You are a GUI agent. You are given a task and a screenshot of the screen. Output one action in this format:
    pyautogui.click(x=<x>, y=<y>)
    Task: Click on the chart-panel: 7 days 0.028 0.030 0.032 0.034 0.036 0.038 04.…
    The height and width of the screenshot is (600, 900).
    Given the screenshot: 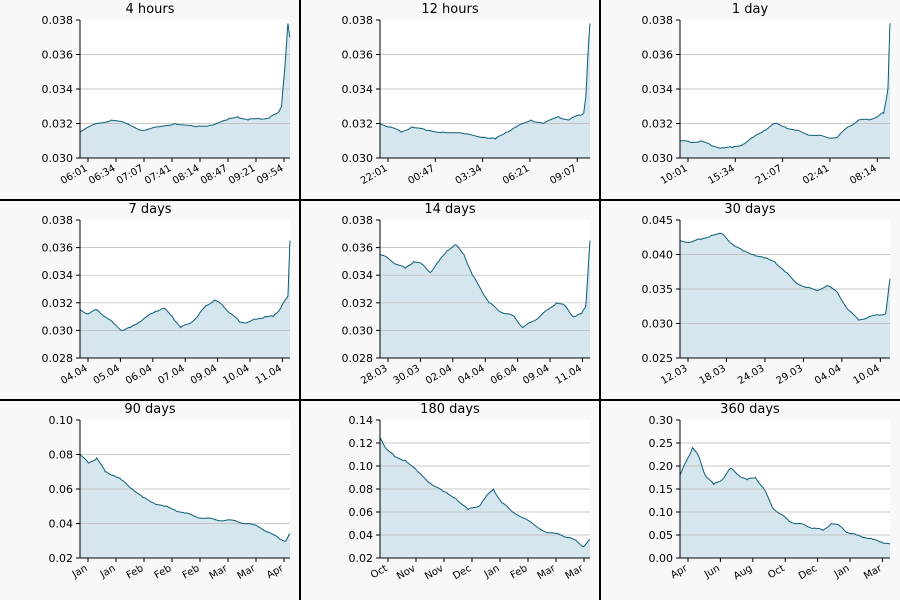 What is the action you would take?
    pyautogui.click(x=150, y=300)
    